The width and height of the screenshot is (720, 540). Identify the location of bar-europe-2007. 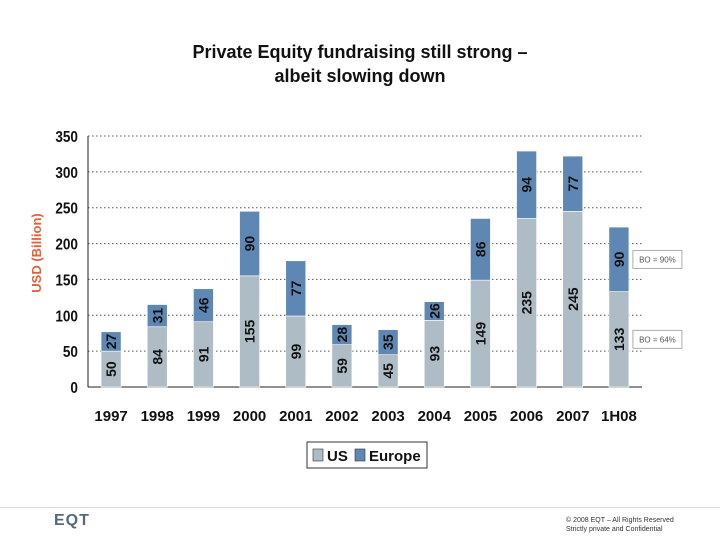
(573, 183).